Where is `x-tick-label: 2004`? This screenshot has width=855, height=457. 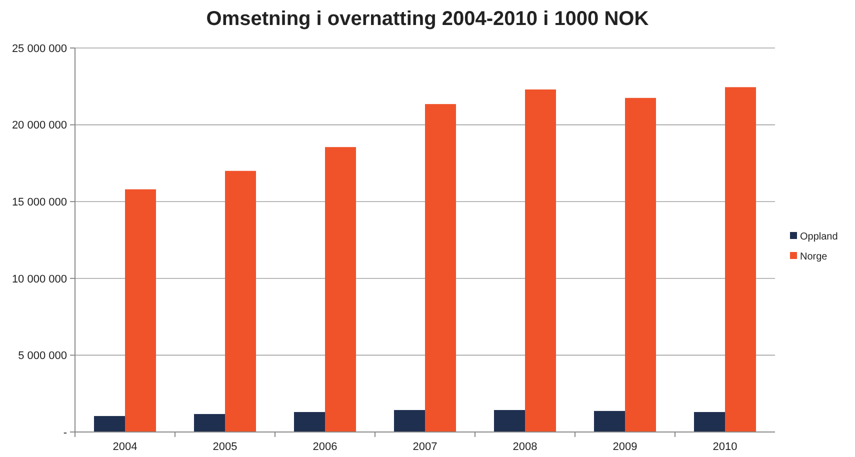 x-tick-label: 2004 is located at coordinates (125, 447).